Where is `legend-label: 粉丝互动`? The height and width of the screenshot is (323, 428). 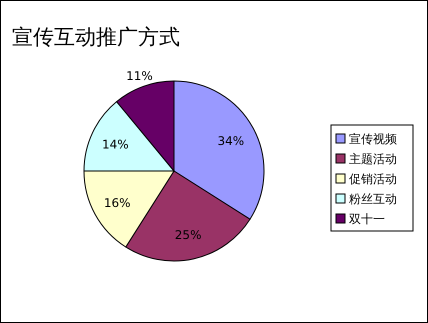
legend-label: 粉丝互动 is located at coordinates (373, 199).